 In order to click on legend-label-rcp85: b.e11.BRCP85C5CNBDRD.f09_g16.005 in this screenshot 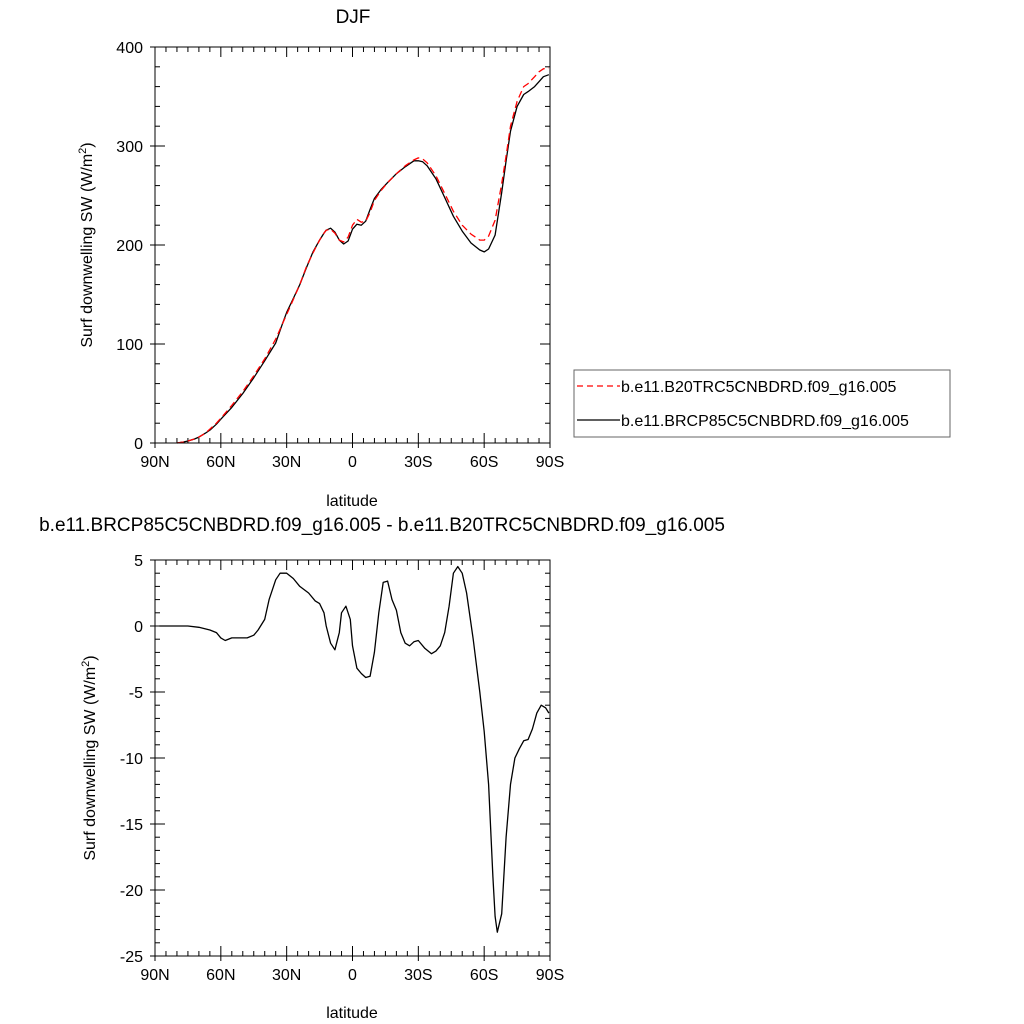, I will do `click(765, 421)`.